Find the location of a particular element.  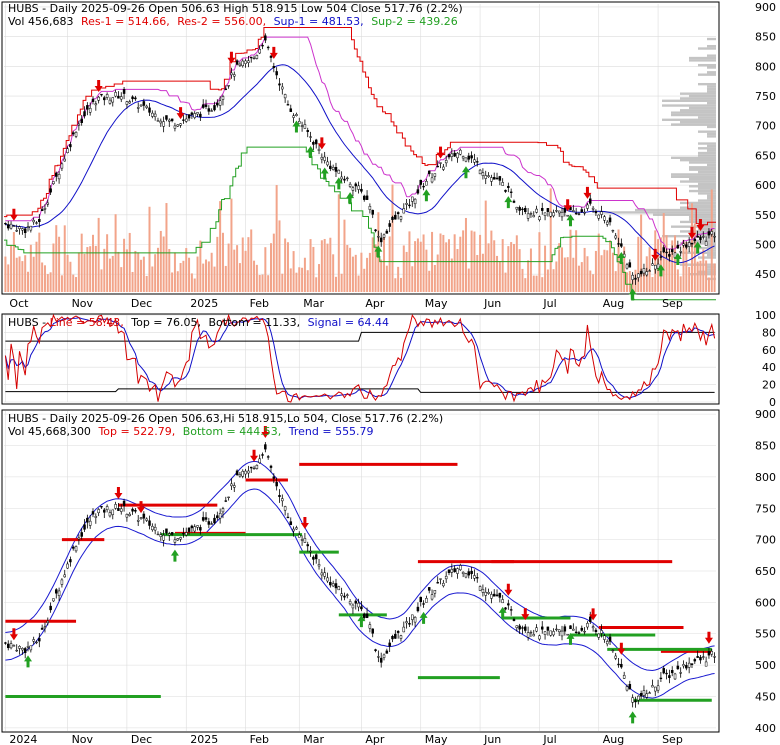

y-tick-label: 800 is located at coordinates (765, 477).